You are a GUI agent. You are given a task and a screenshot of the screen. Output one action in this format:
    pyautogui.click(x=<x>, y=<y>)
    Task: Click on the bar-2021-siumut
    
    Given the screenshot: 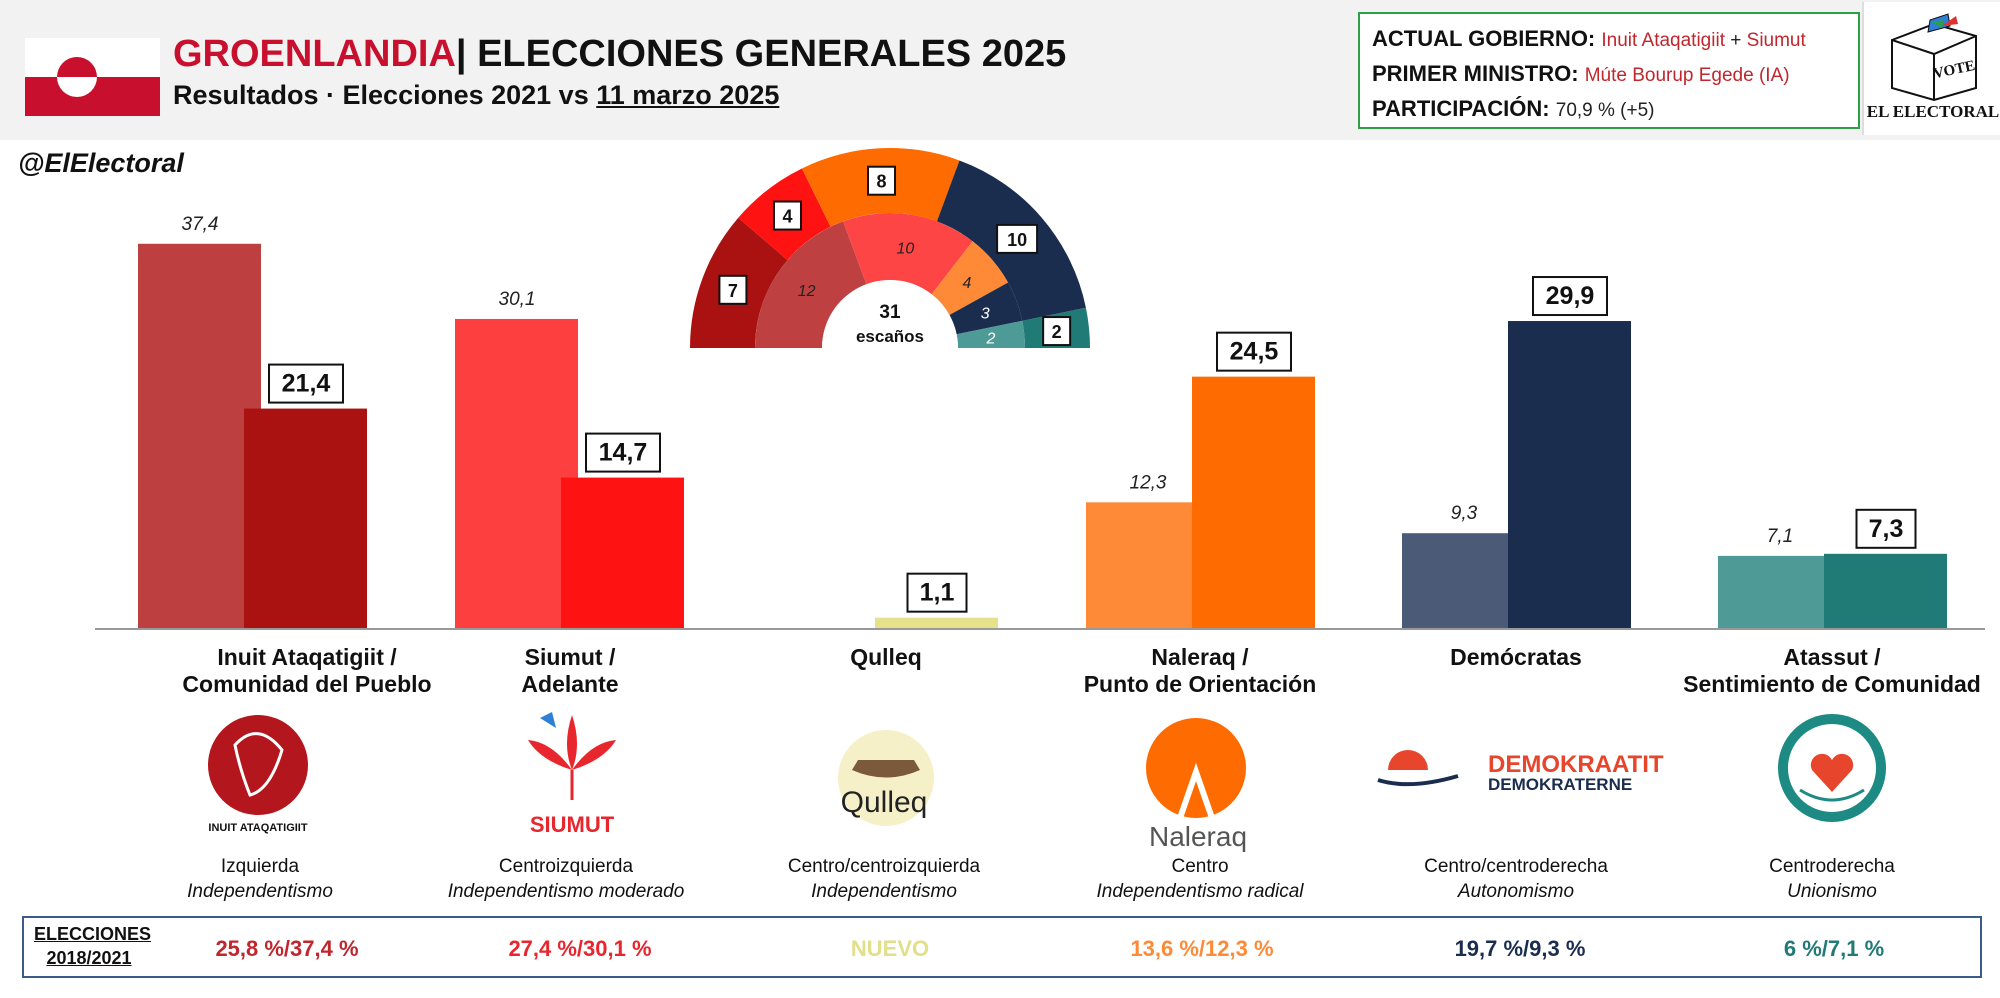 What is the action you would take?
    pyautogui.click(x=516, y=473)
    